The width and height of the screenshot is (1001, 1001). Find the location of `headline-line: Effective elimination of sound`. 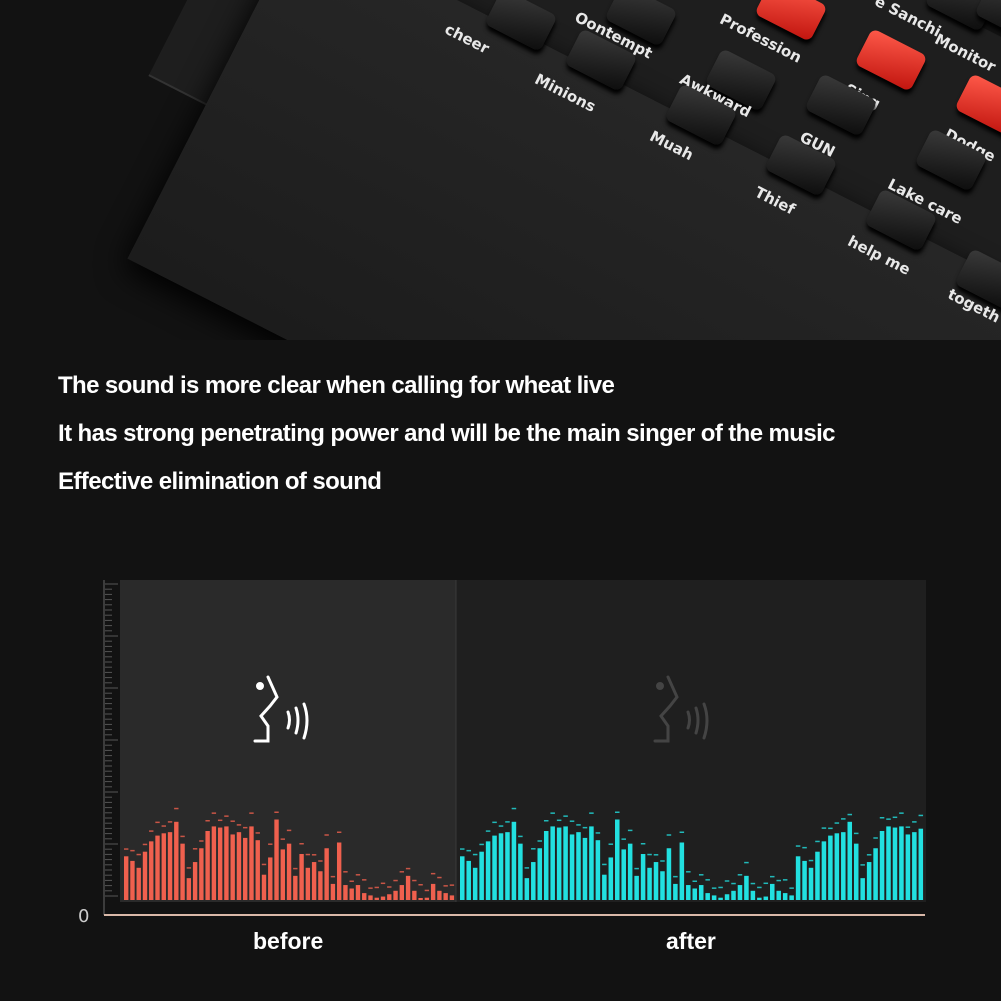

headline-line: Effective elimination of sound is located at coordinates (220, 481).